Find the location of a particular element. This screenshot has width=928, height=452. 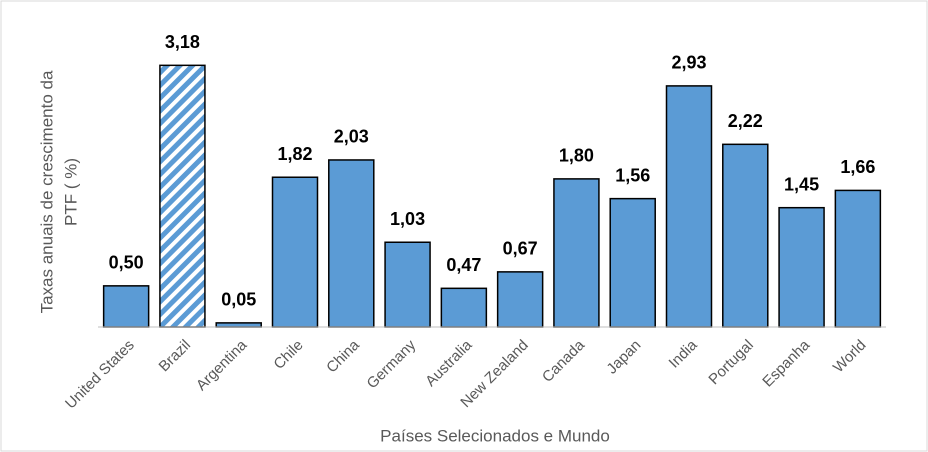

value-label: 1,56 is located at coordinates (632, 175).